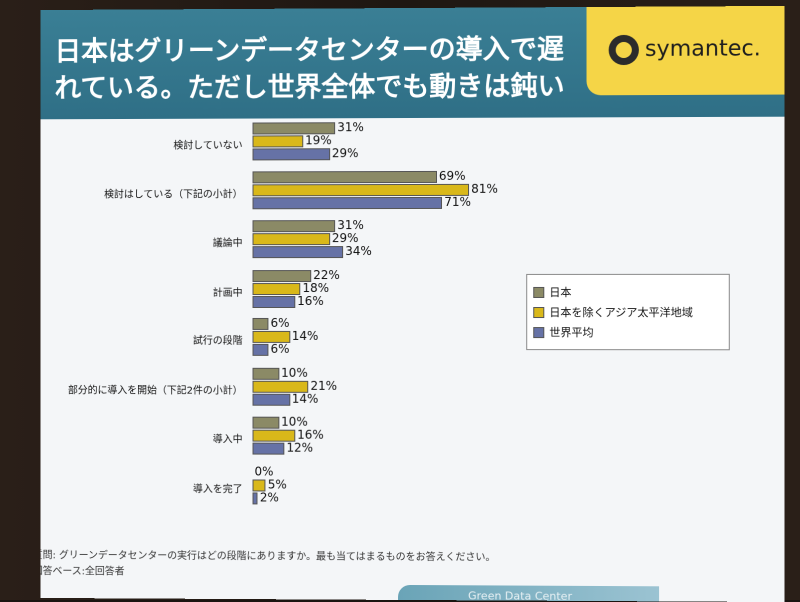 Image resolution: width=800 pixels, height=602 pixels. I want to click on legend-label-japan: 日本, so click(560, 292).